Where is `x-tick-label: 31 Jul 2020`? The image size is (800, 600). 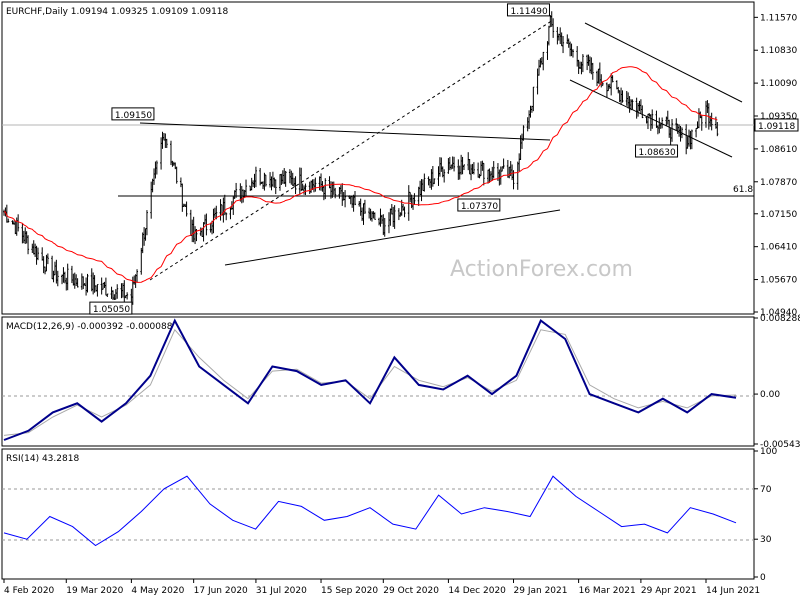 x-tick-label: 31 Jul 2020 is located at coordinates (281, 591).